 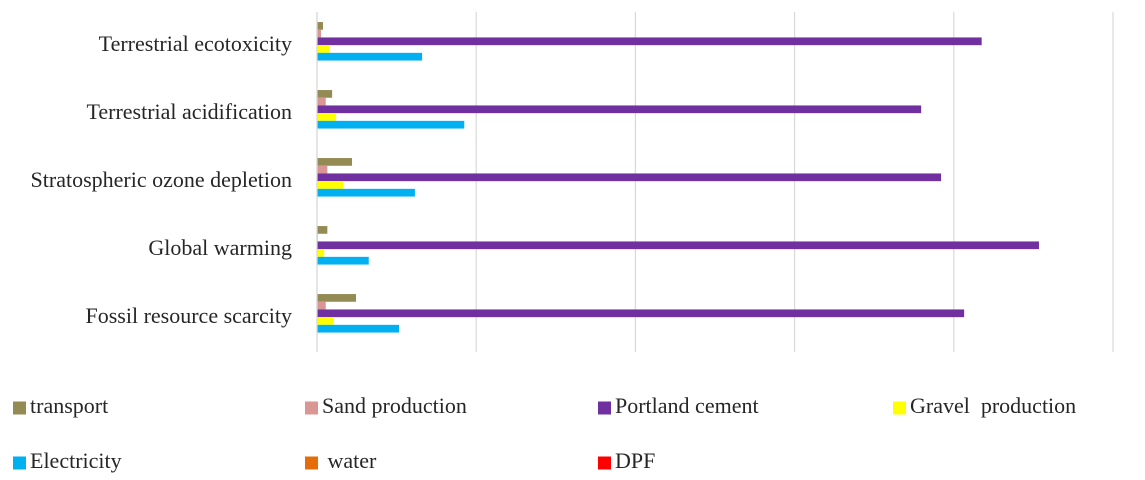 I want to click on legend-label: Gravel production, so click(x=993, y=405).